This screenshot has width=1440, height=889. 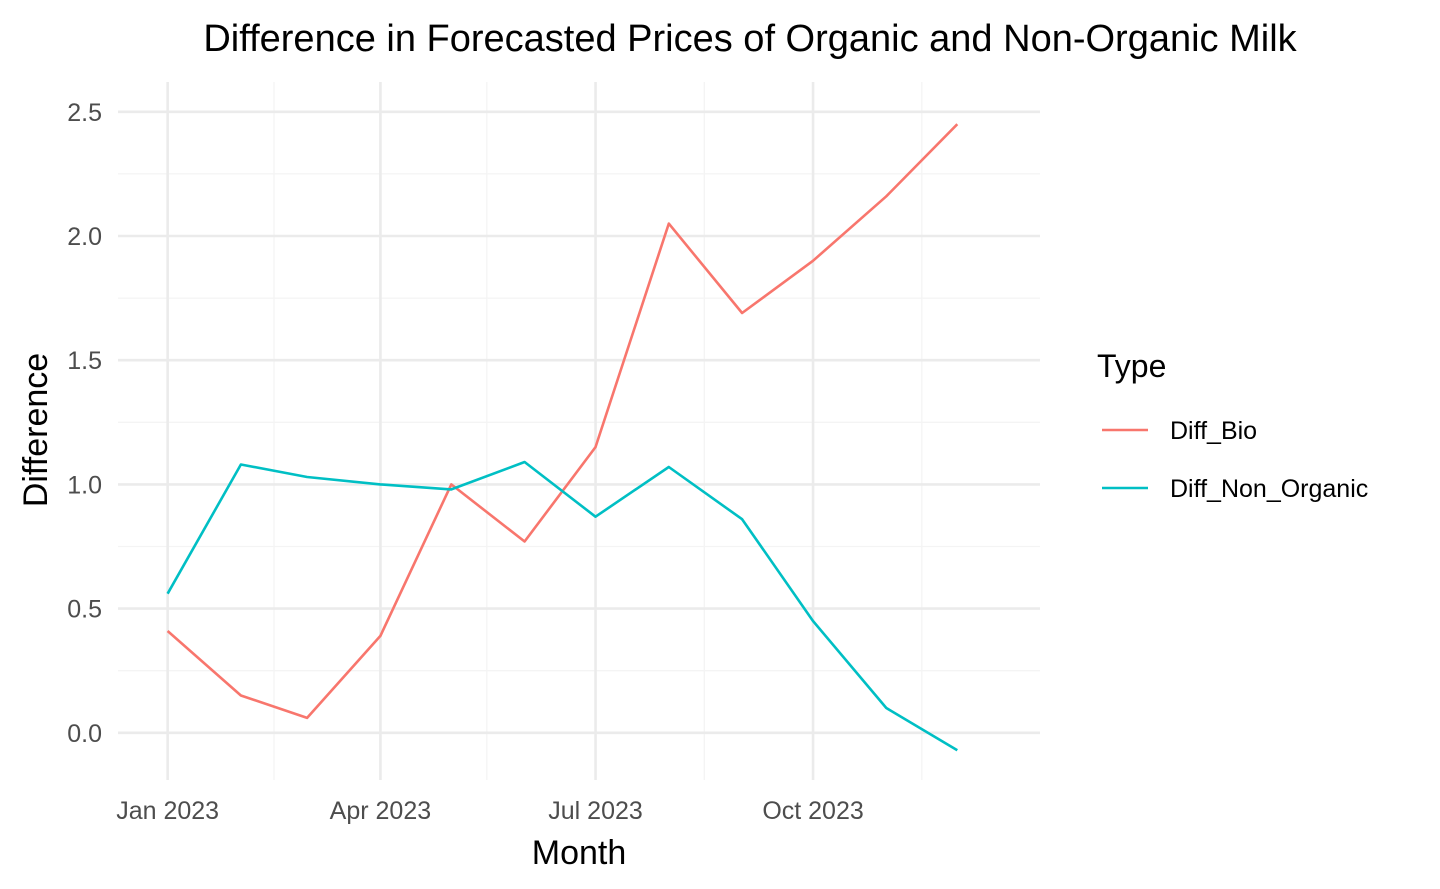 What do you see at coordinates (579, 853) in the screenshot?
I see `x-axis-title: Month` at bounding box center [579, 853].